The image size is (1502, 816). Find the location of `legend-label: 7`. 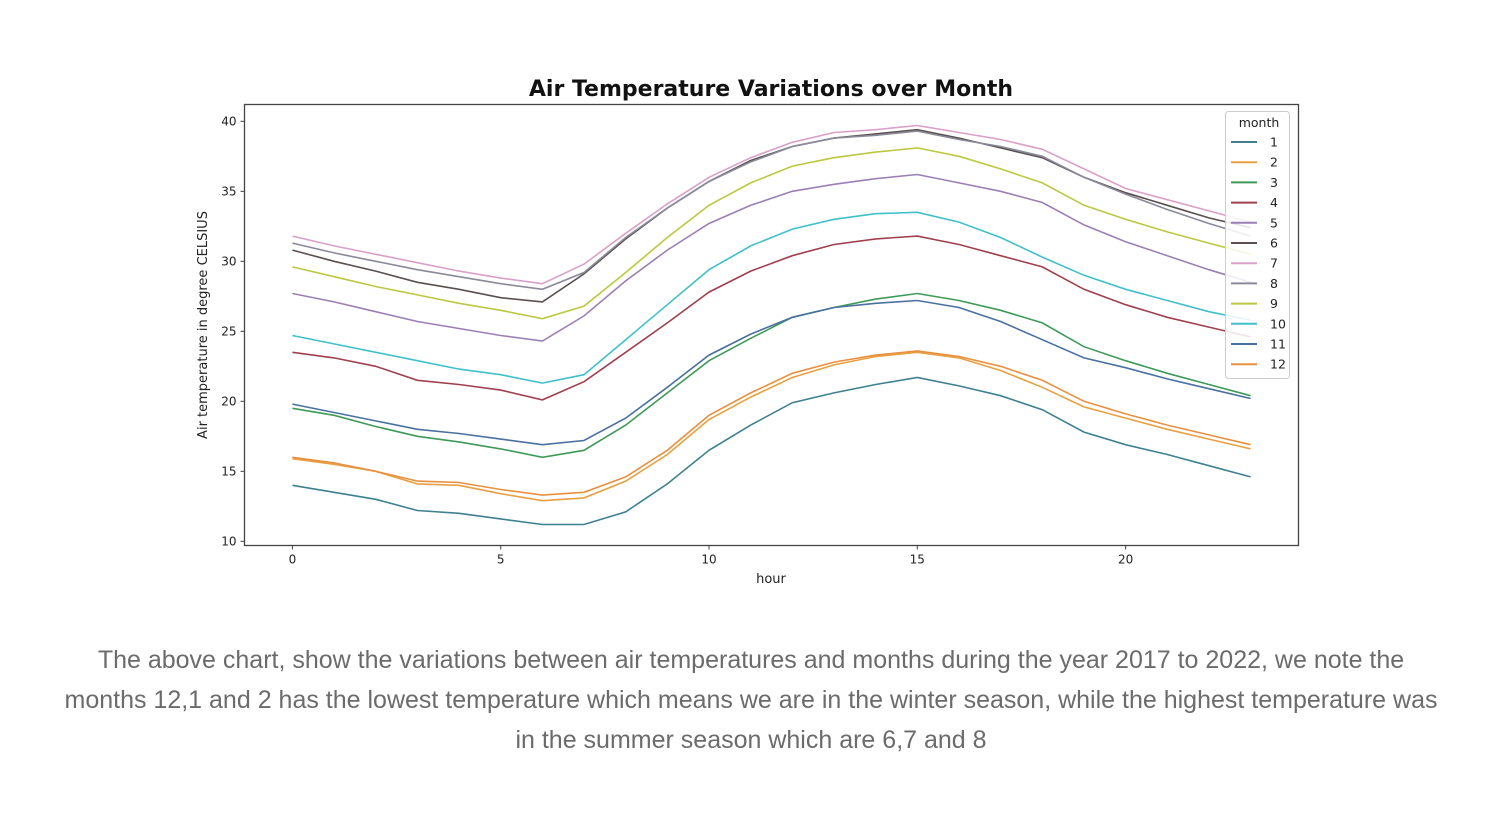

legend-label: 7 is located at coordinates (1274, 263).